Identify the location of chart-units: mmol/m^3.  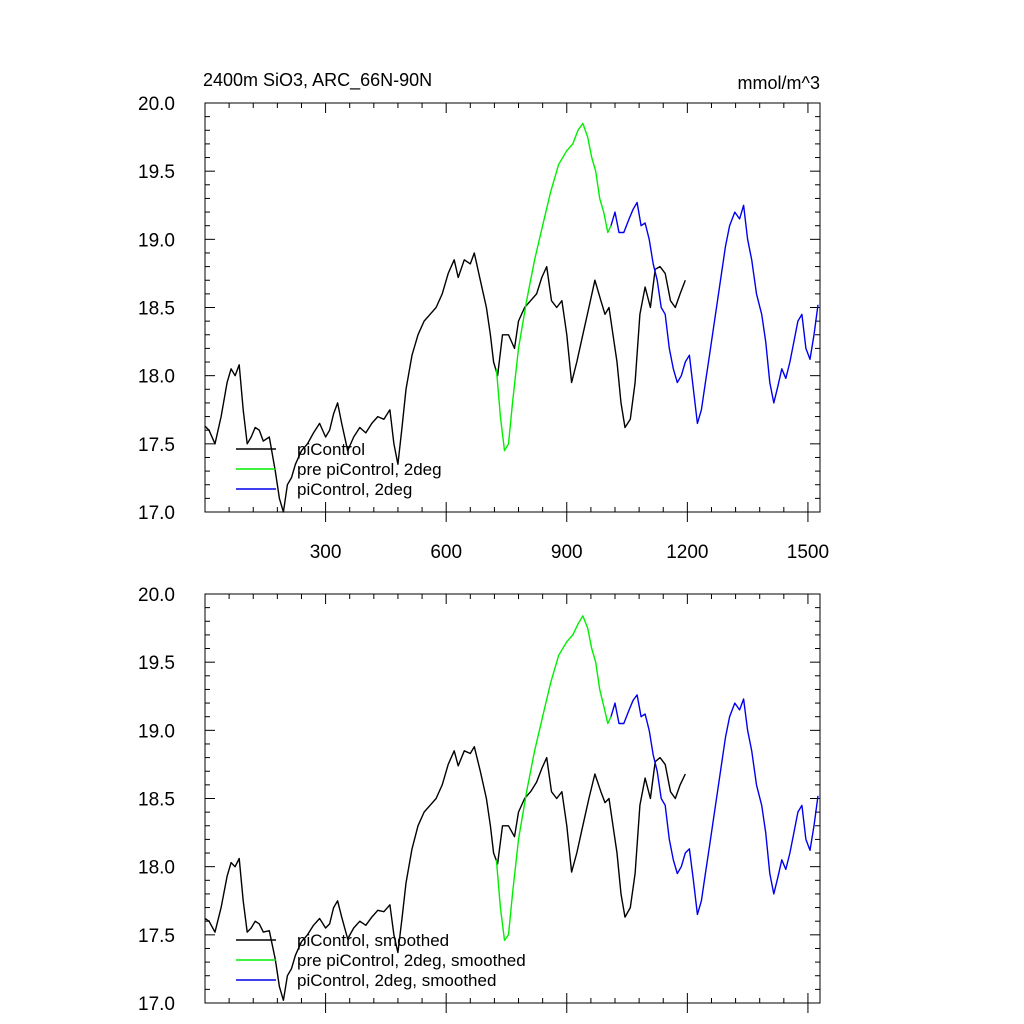
(779, 83).